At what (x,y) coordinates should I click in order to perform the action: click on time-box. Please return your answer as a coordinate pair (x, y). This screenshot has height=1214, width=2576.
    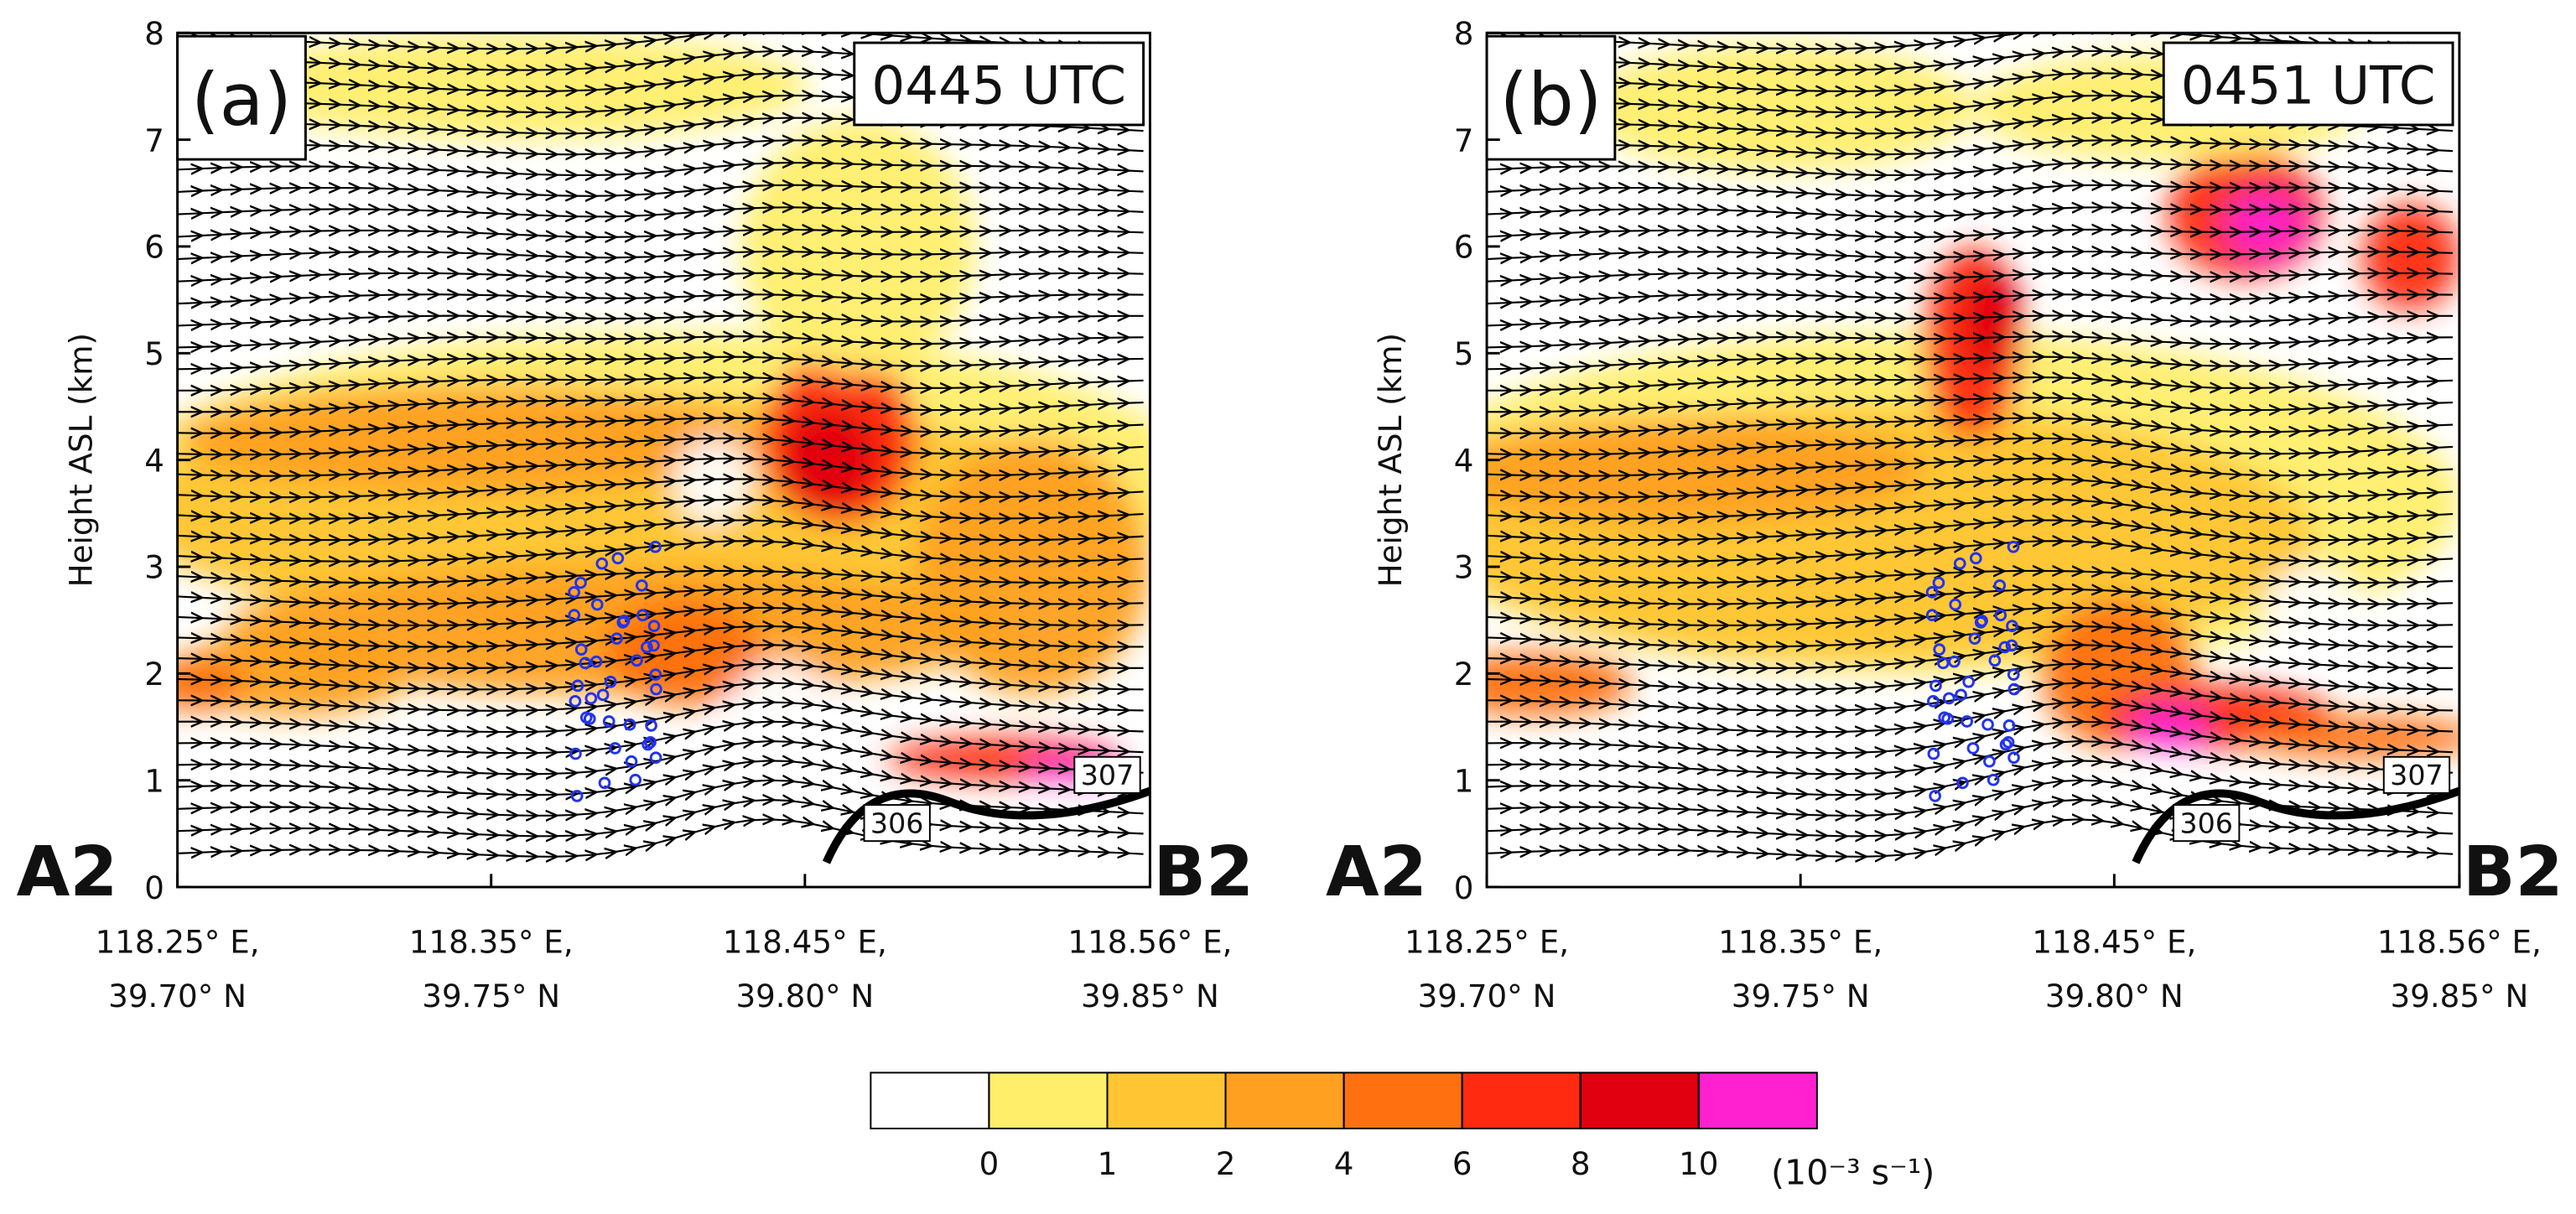
    Looking at the image, I should click on (2308, 84).